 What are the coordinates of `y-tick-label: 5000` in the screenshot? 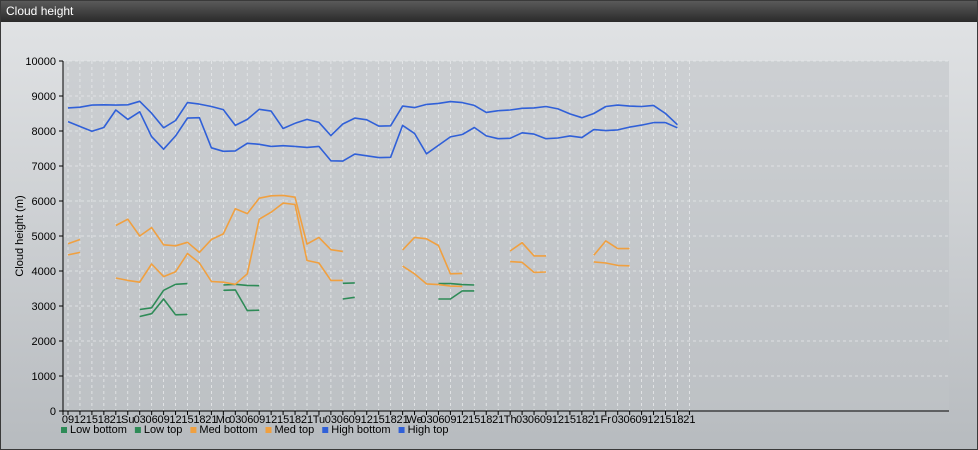 It's located at (44, 237).